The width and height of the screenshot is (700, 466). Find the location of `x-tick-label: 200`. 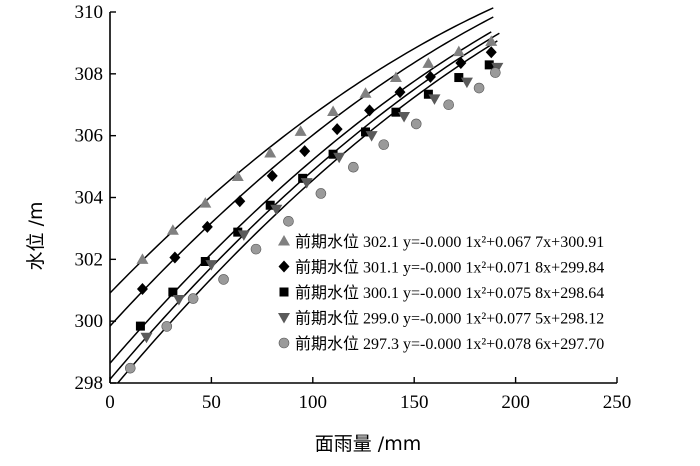

x-tick-label: 200 is located at coordinates (515, 402).